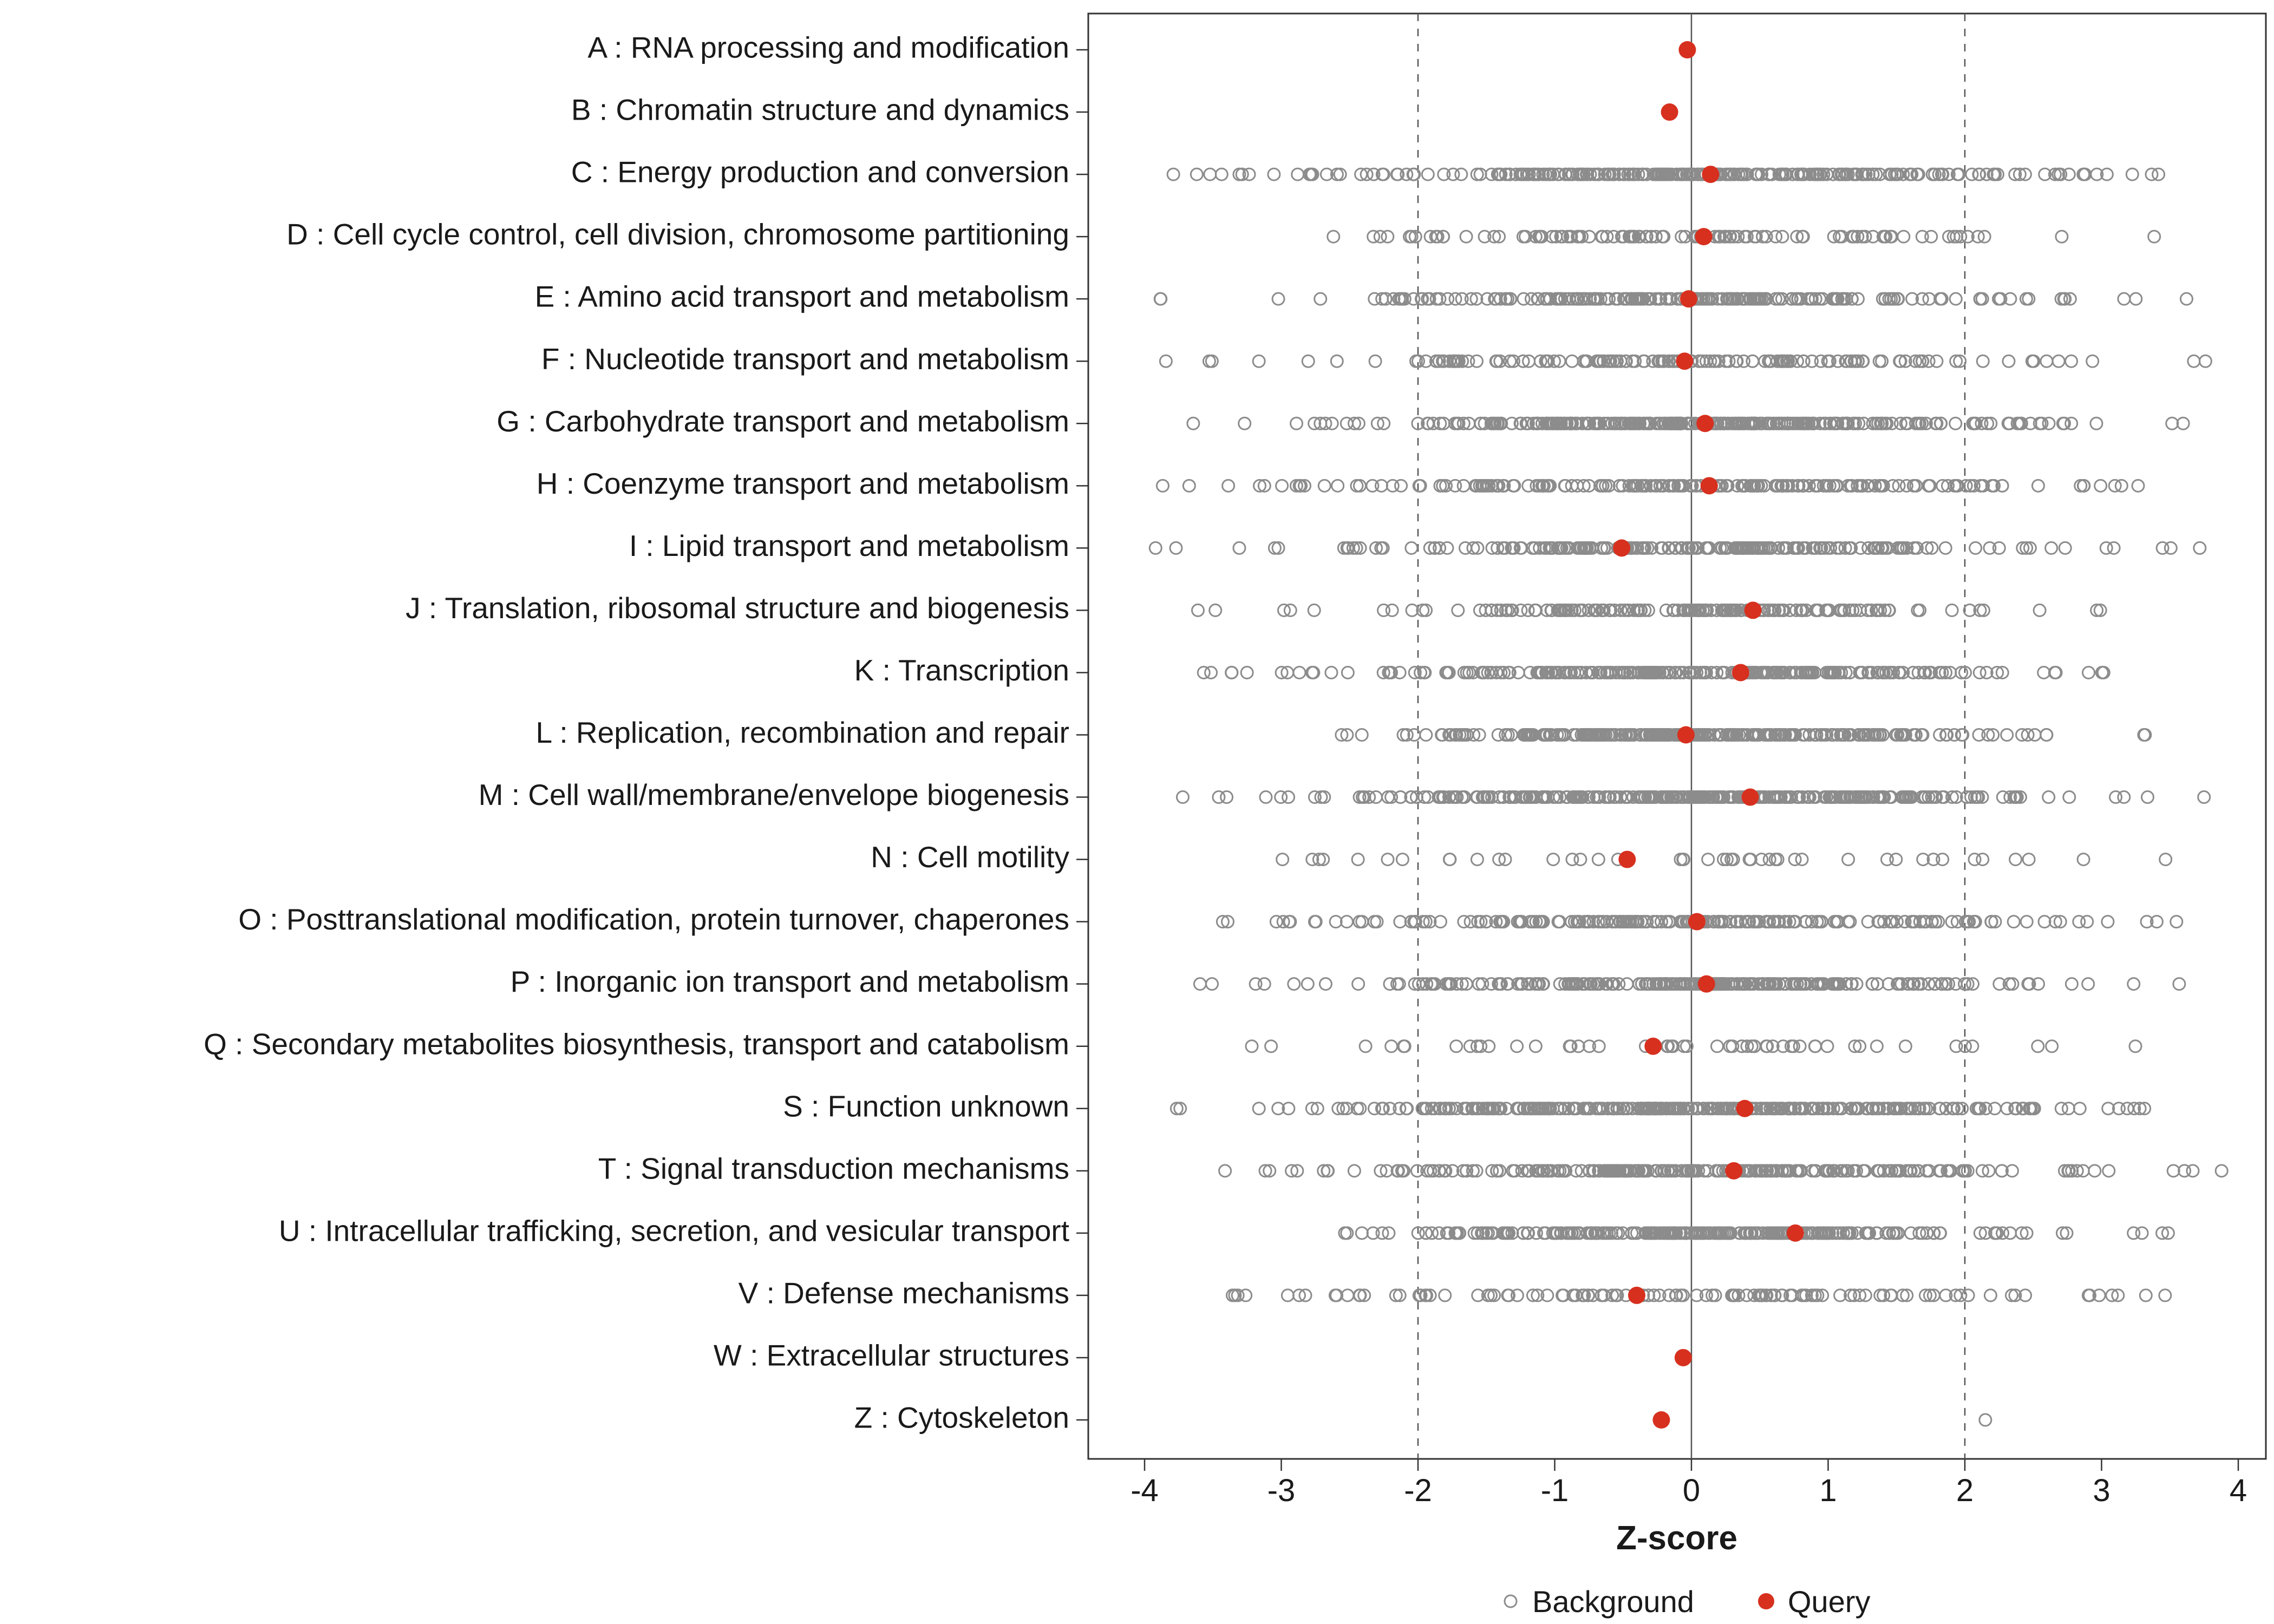  I want to click on query-point, so click(1795, 1233).